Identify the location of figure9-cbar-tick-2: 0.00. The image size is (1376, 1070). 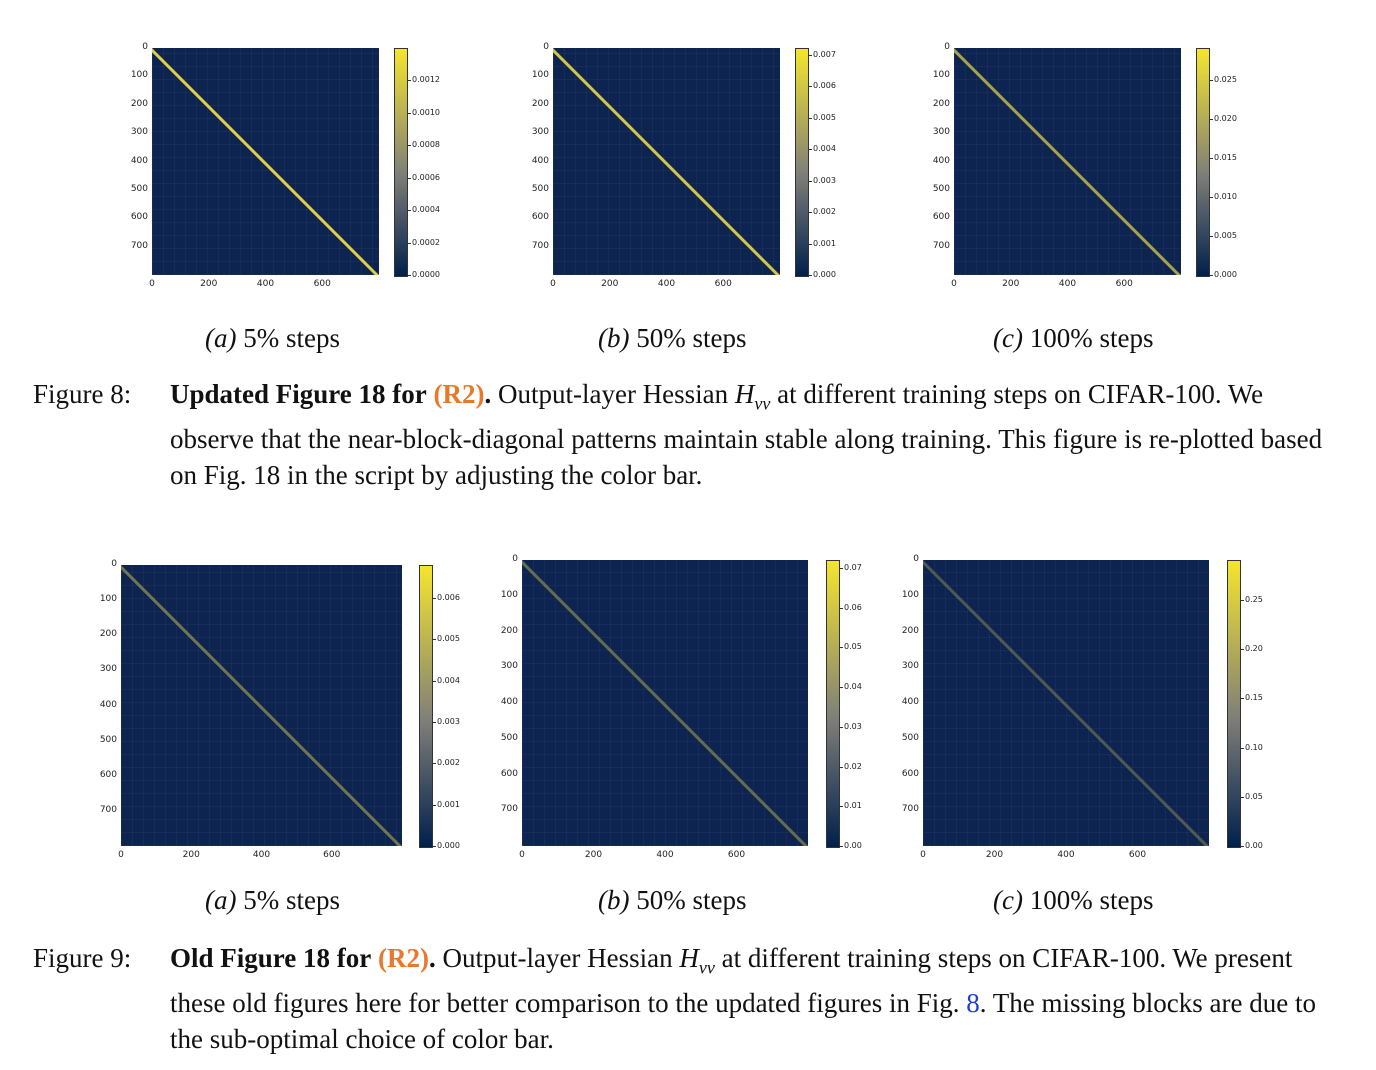
(1254, 845).